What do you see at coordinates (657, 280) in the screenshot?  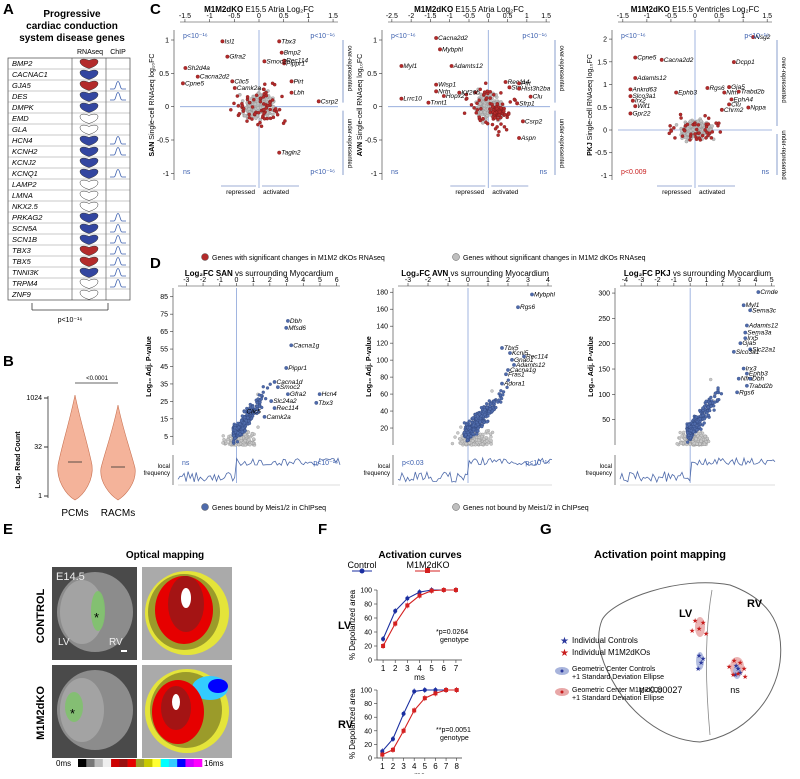 I see `x-tick-label: -2` at bounding box center [657, 280].